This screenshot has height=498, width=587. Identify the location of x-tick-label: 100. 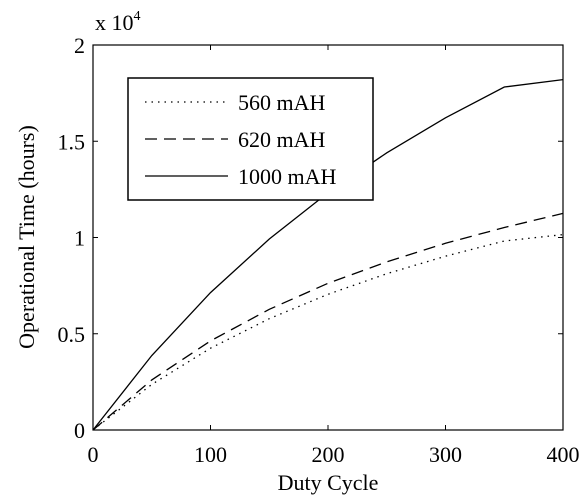
(210, 454).